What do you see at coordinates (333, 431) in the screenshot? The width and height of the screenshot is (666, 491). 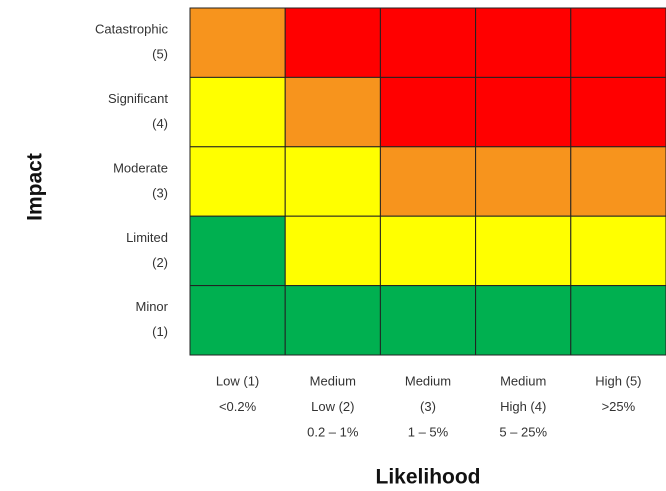 I see `column-label: 0.2 – 1%` at bounding box center [333, 431].